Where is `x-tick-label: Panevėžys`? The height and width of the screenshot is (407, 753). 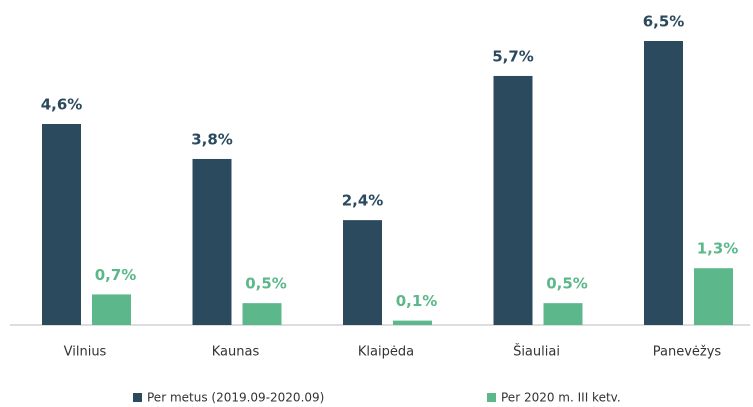 x-tick-label: Panevėžys is located at coordinates (687, 352).